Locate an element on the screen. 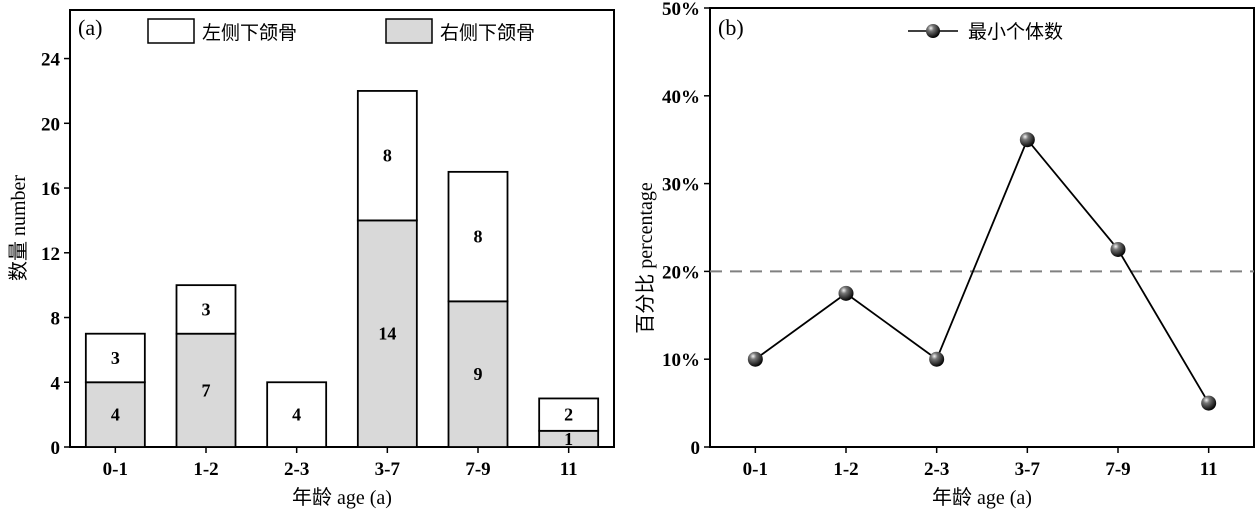 The width and height of the screenshot is (1256, 514). x-tick-label-a-1-2: 1-2 is located at coordinates (205, 469).